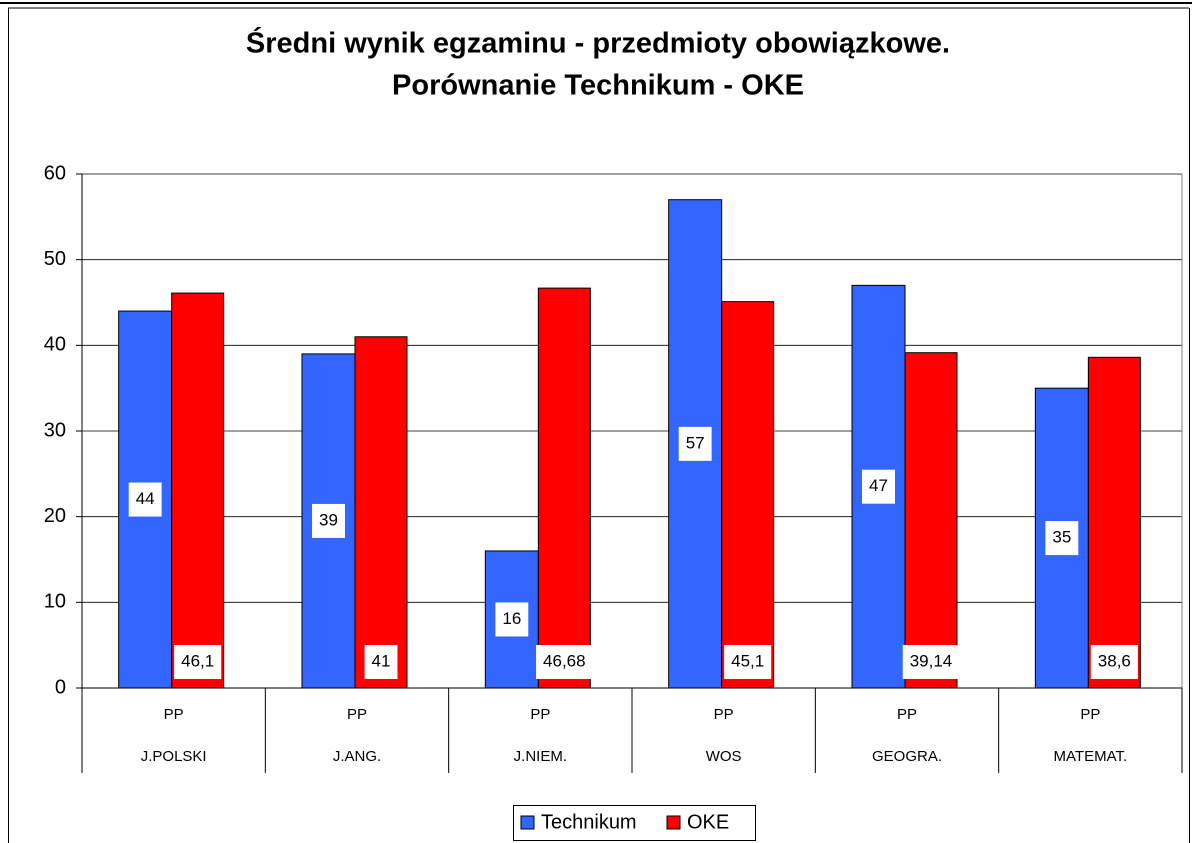 This screenshot has width=1192, height=843. I want to click on y-tick-label: 60, so click(55, 173).